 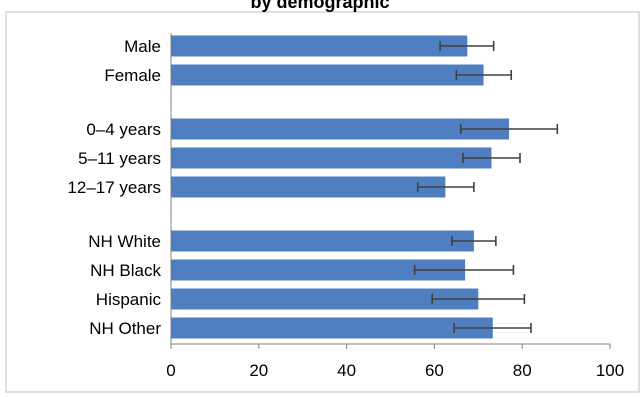 I want to click on x-tick-label: 60, so click(x=434, y=370).